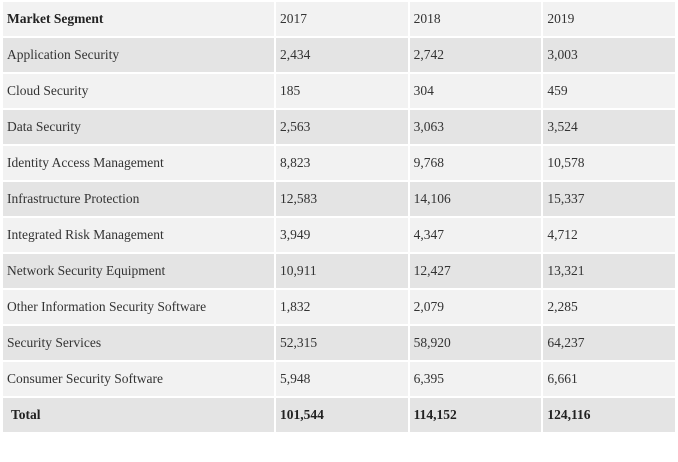 The width and height of the screenshot is (678, 462). I want to click on table-cell: 13,321, so click(609, 271).